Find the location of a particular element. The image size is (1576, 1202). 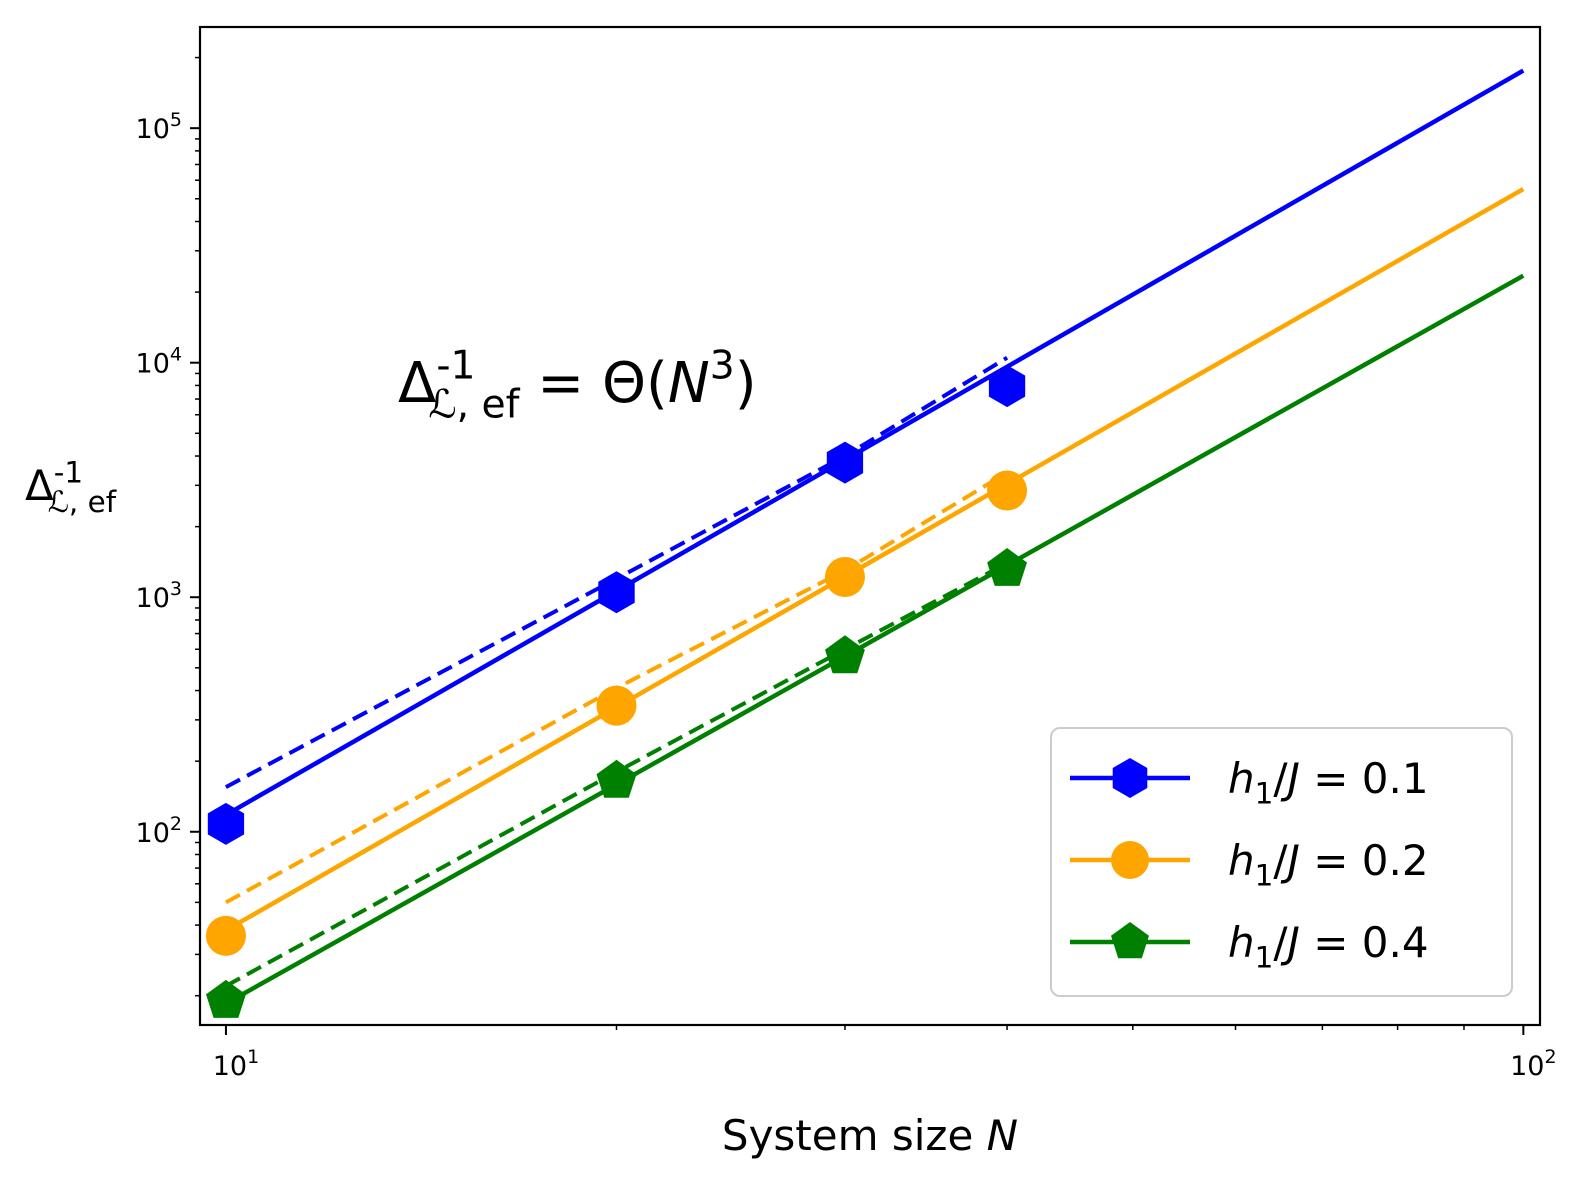

legend-entry-1: h1/J = 0.2 is located at coordinates (1249, 864).